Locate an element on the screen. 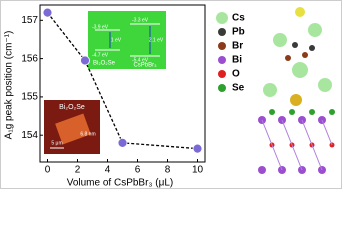  legend-label: Cs is located at coordinates (238, 18).